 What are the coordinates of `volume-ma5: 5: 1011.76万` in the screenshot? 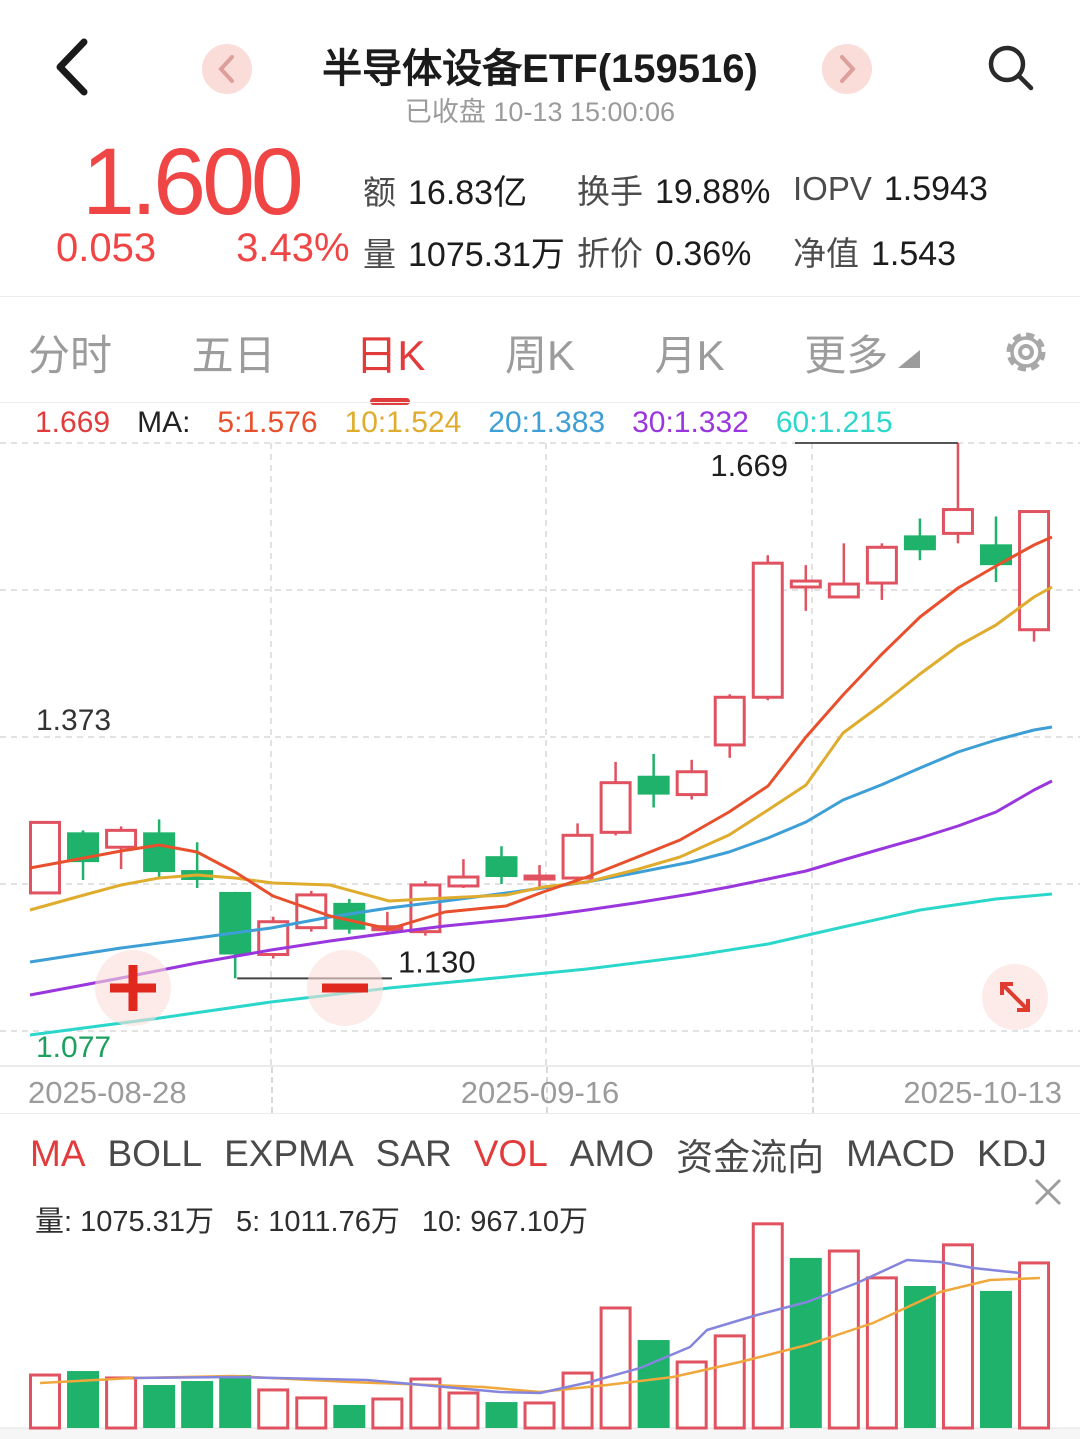 It's located at (317, 1222).